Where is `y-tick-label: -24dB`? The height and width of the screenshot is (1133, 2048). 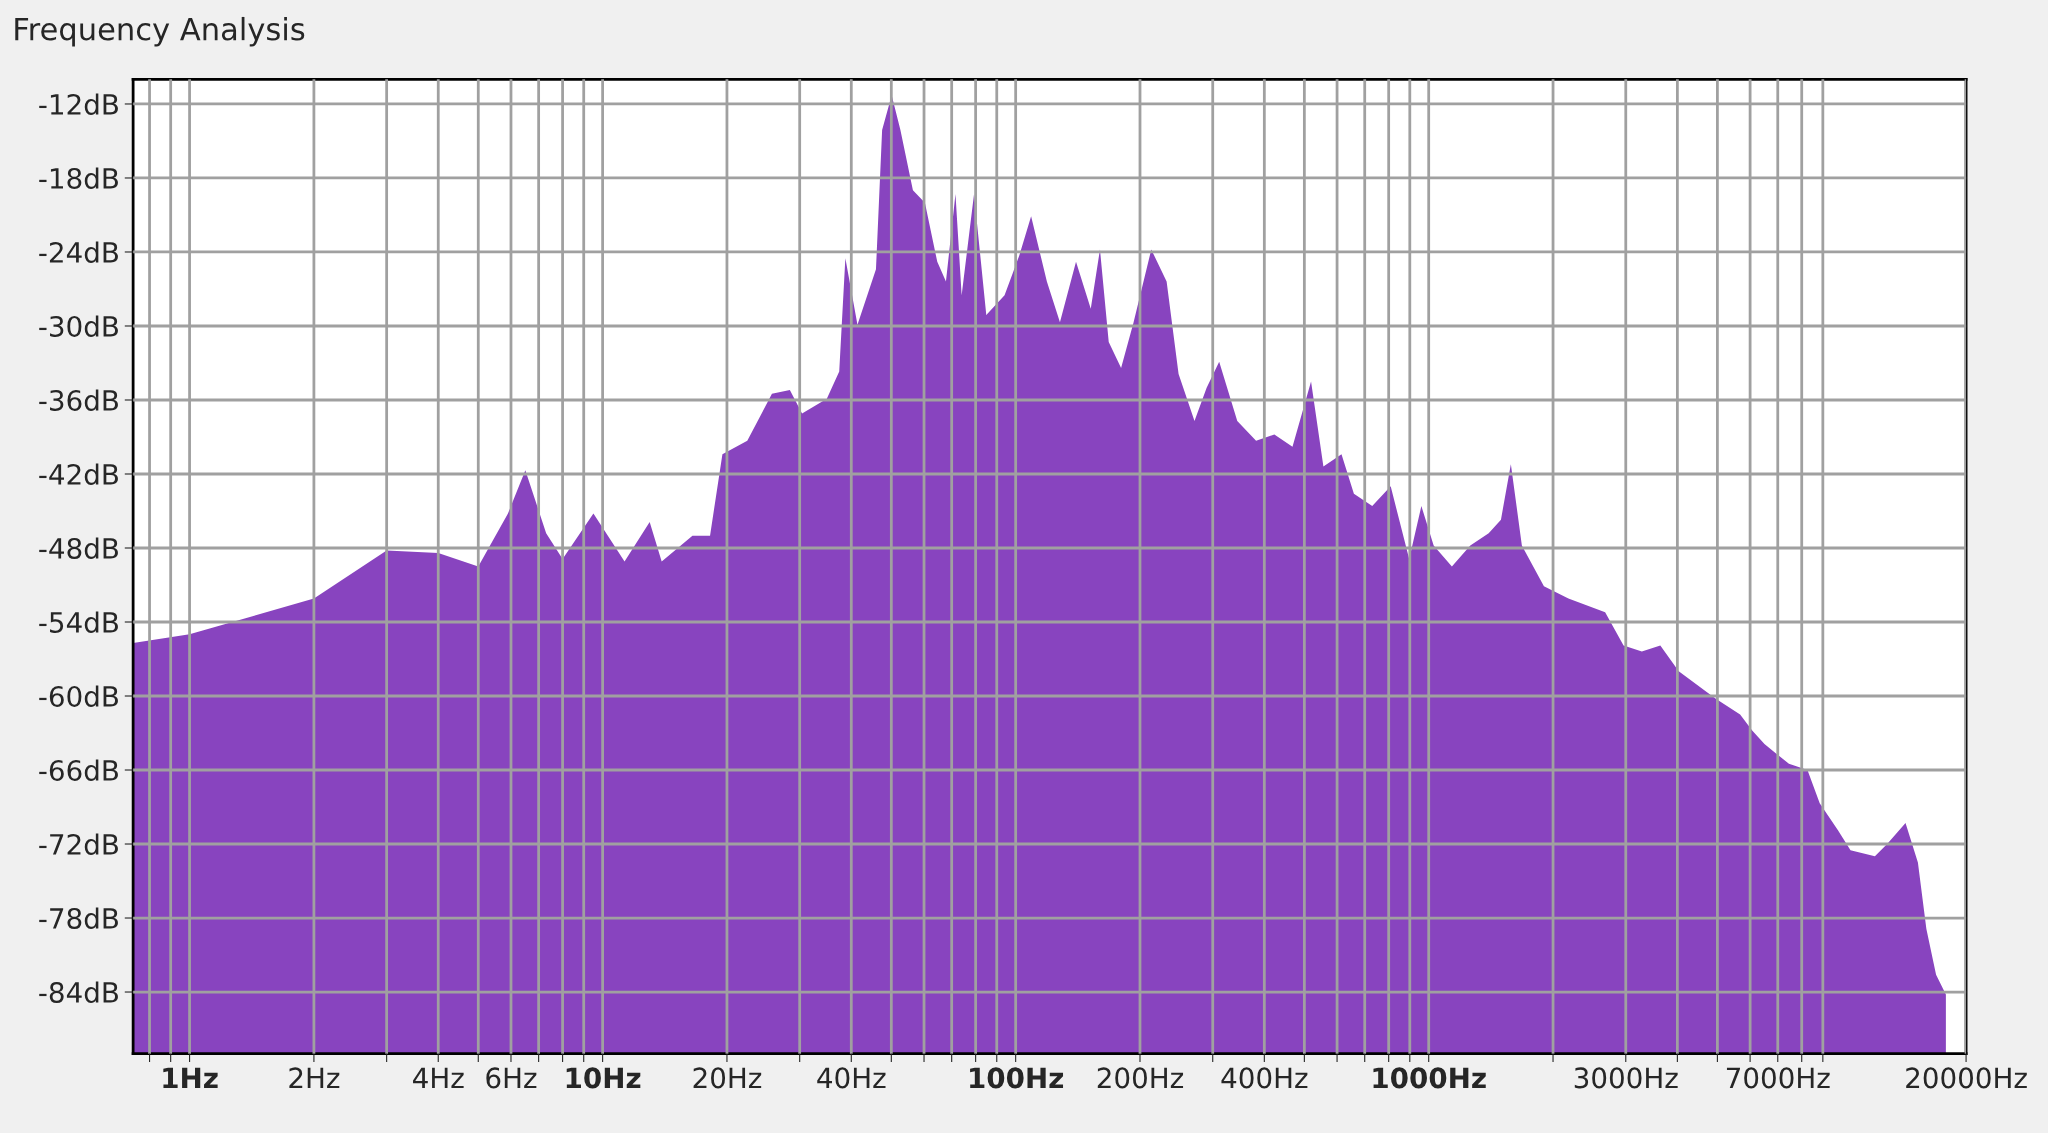
y-tick-label: -24dB is located at coordinates (78, 252).